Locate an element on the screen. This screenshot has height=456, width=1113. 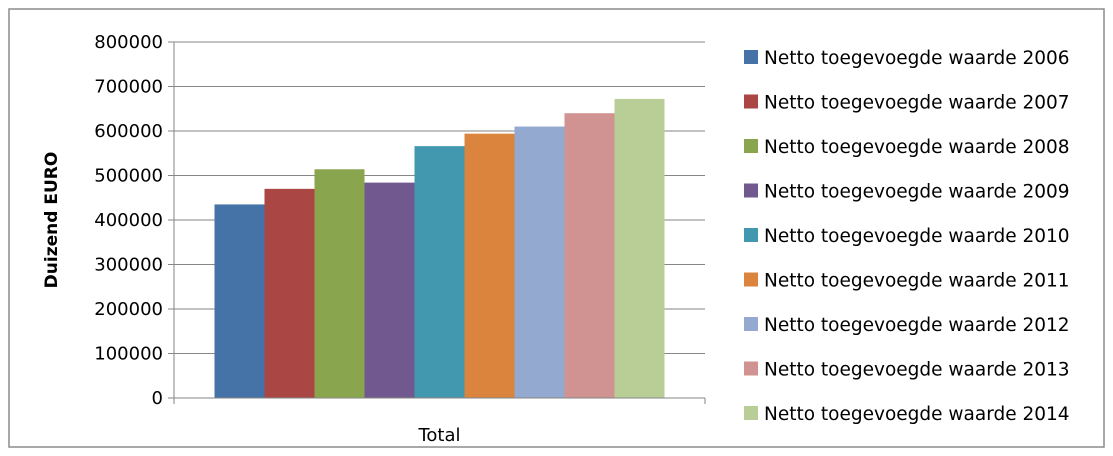
y-tick-label: 600000 is located at coordinates (128, 131).